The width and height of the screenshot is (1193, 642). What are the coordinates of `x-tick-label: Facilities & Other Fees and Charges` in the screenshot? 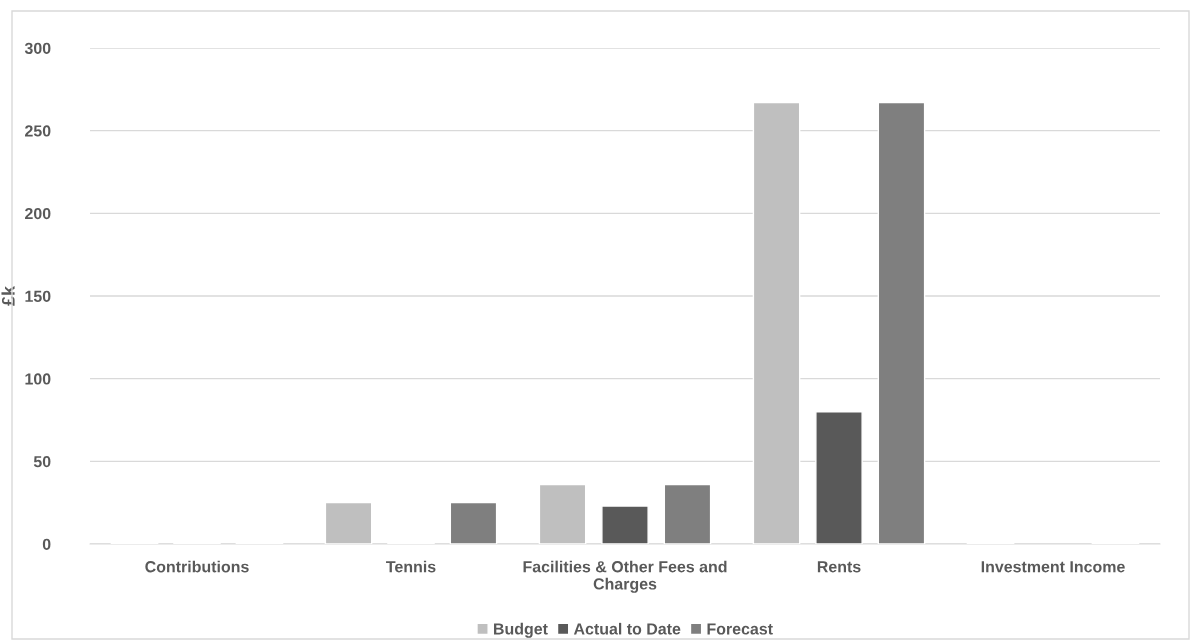 It's located at (625, 576).